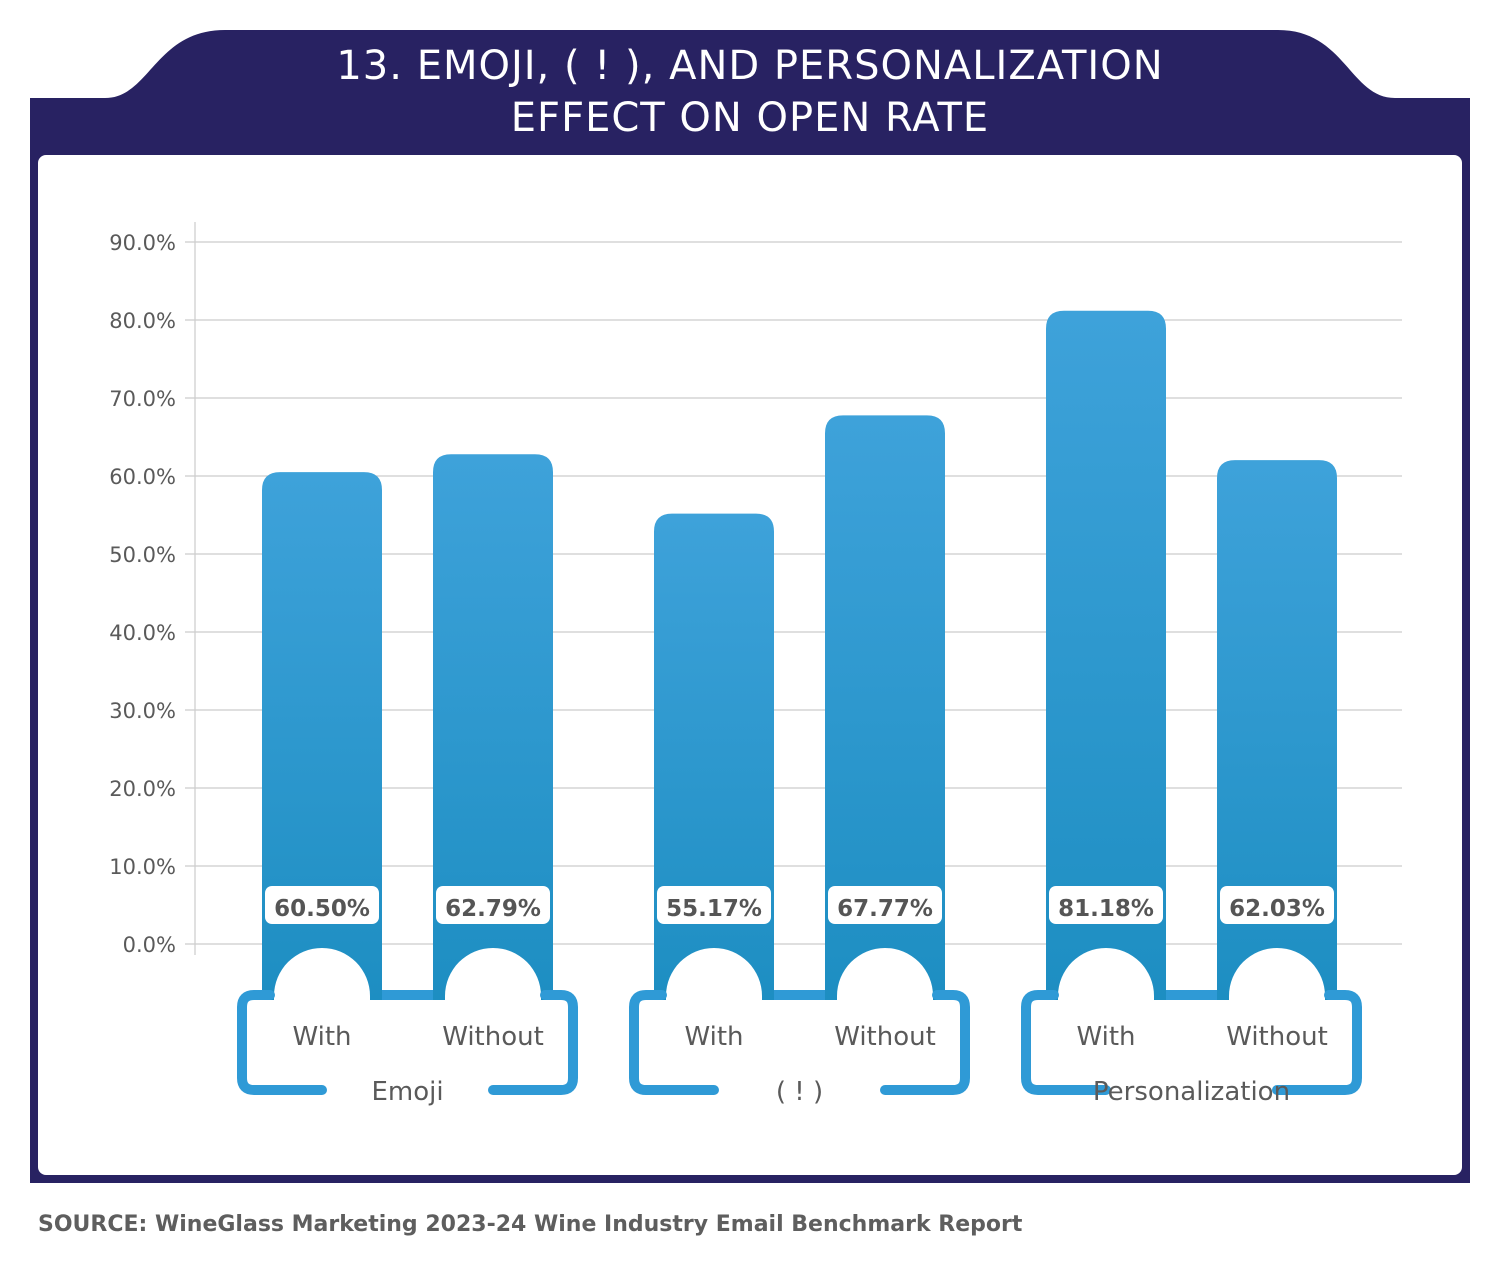 Image resolution: width=1500 pixels, height=1280 pixels. Describe the element at coordinates (142, 867) in the screenshot. I see `y-tick-label: 10.0%` at that location.